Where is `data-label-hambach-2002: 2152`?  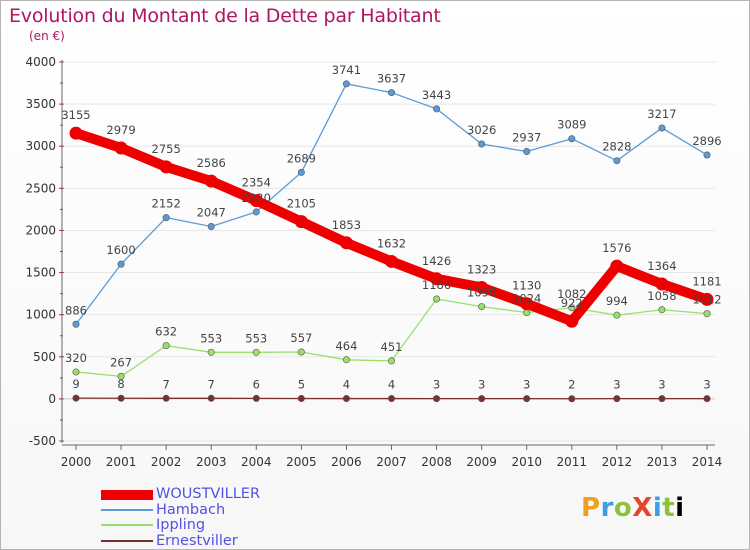 data-label-hambach-2002: 2152 is located at coordinates (166, 204).